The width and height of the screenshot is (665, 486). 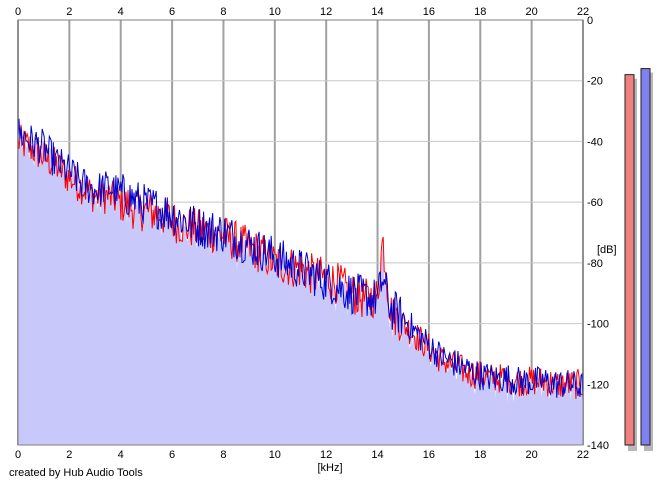 What do you see at coordinates (598, 446) in the screenshot?
I see `y-tick-label: -140` at bounding box center [598, 446].